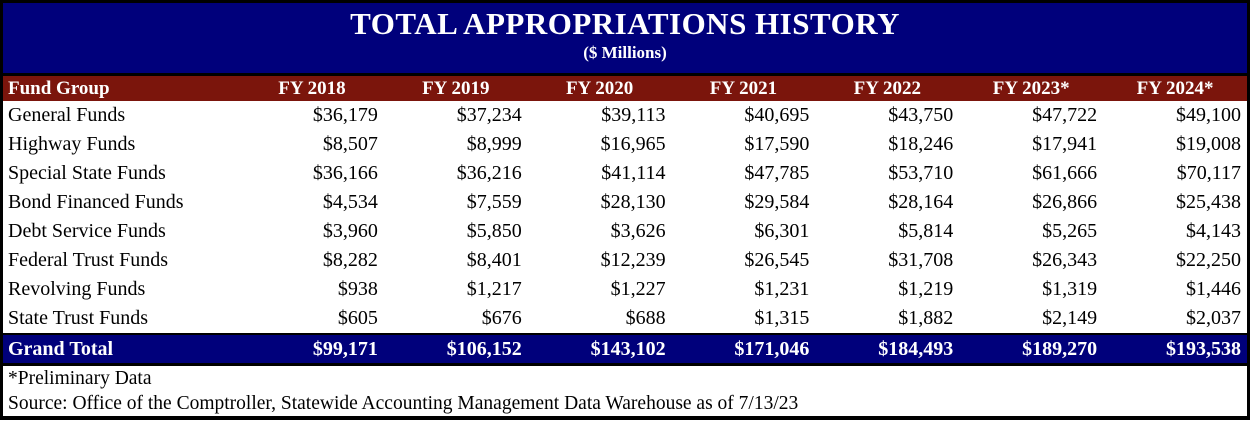  I want to click on row-label: Debt Service Funds, so click(87, 231).